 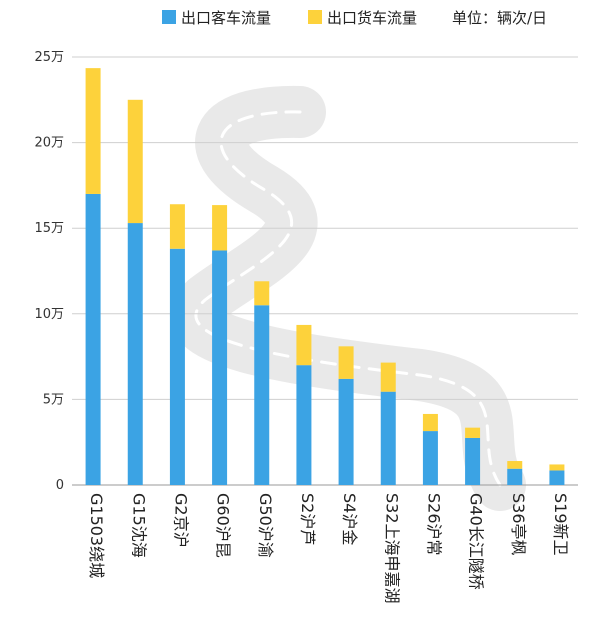 I want to click on x-category-label: G15沈海, so click(x=138, y=525).